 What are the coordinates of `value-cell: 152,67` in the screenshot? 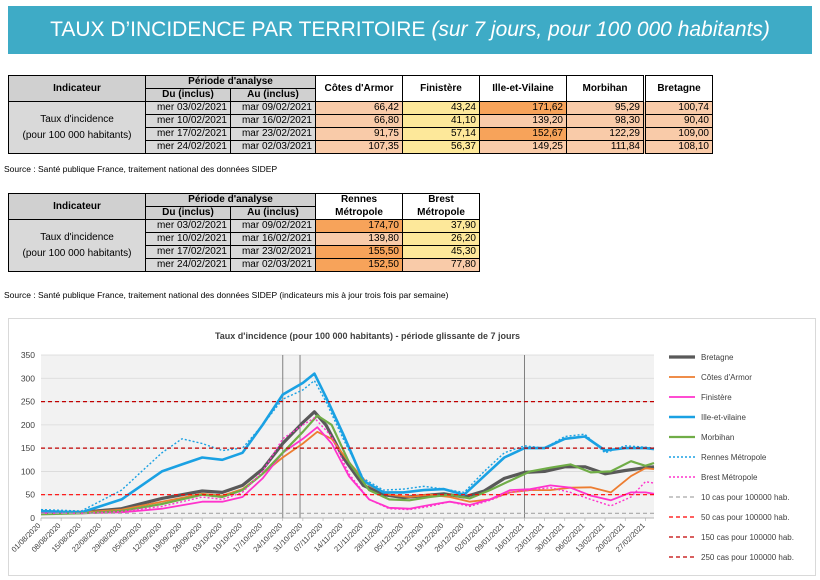 It's located at (523, 134).